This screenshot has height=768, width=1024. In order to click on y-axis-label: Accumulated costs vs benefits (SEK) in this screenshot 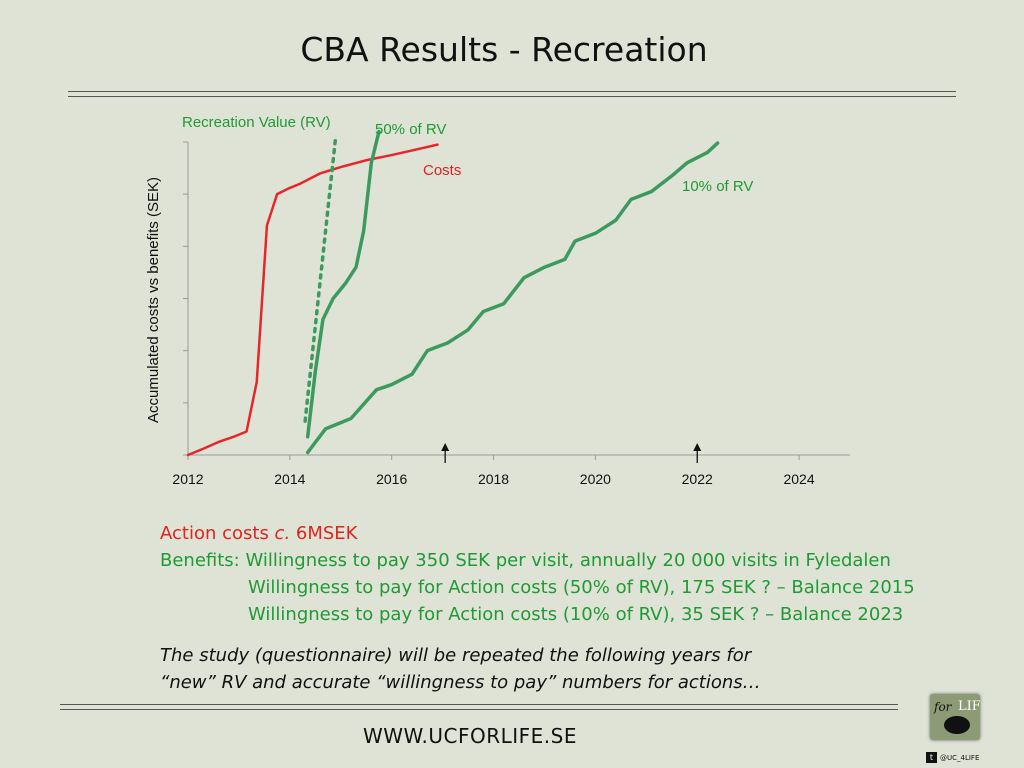, I will do `click(153, 300)`.